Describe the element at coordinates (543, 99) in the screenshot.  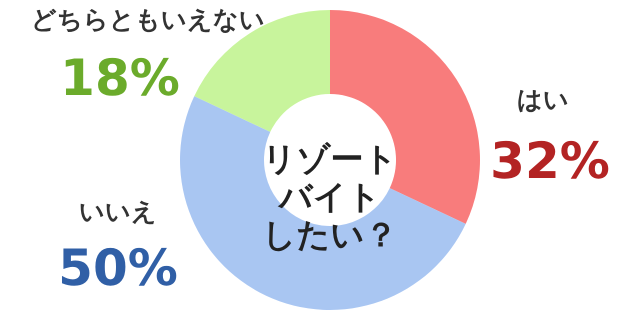
I see `slice-label: はい` at that location.